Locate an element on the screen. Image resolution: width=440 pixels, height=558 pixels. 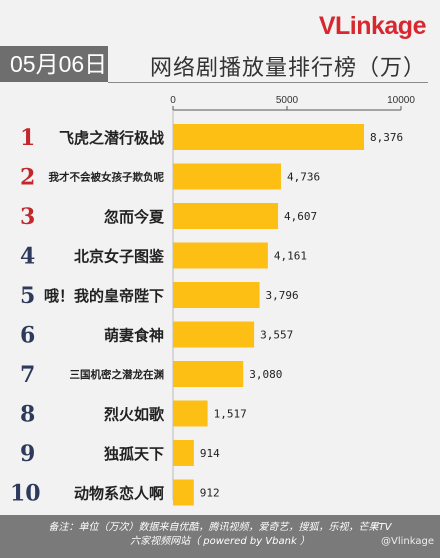
category-label: 动物系恋人啊 is located at coordinates (119, 494).